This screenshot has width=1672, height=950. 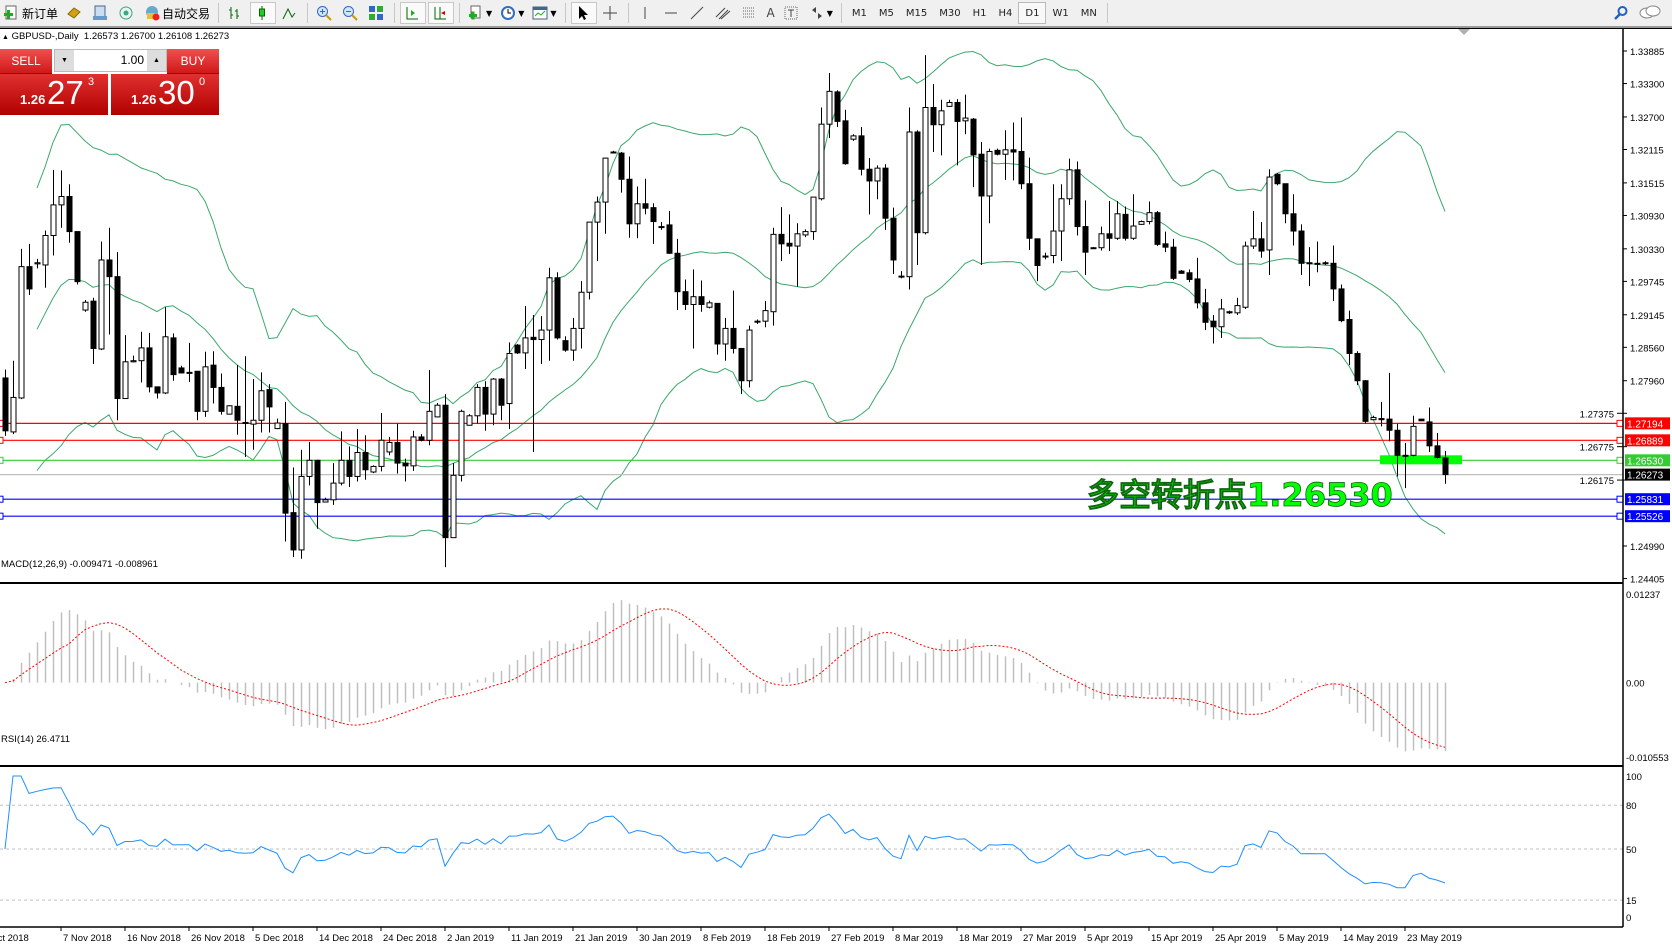 I want to click on timeframe-h4: H4, so click(x=1005, y=13).